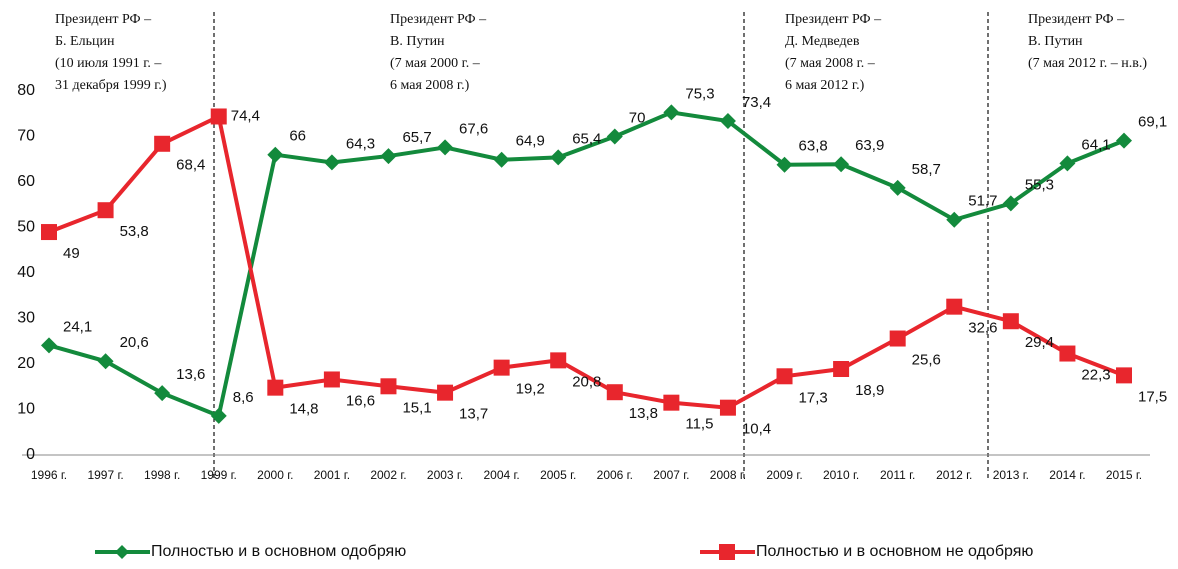  Describe the element at coordinates (869, 390) in the screenshot. I see `value-label: 18,9` at that location.